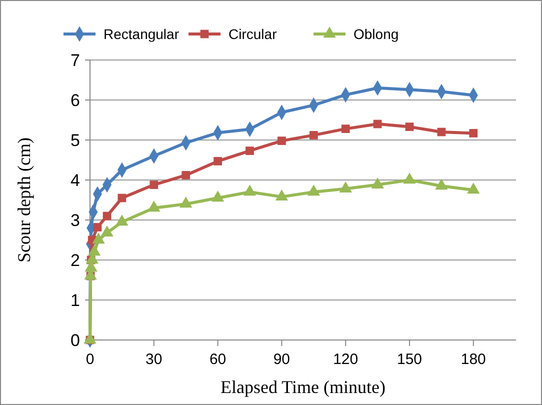 This screenshot has height=405, width=542. What do you see at coordinates (217, 359) in the screenshot?
I see `x-tick-label: 60` at bounding box center [217, 359].